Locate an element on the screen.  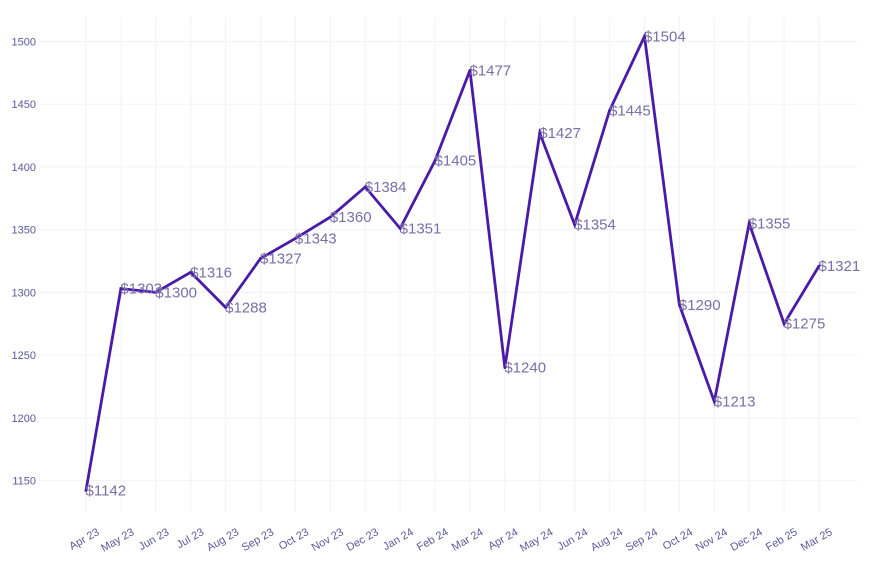
y-tick-label: 1450 is located at coordinates (24, 105).